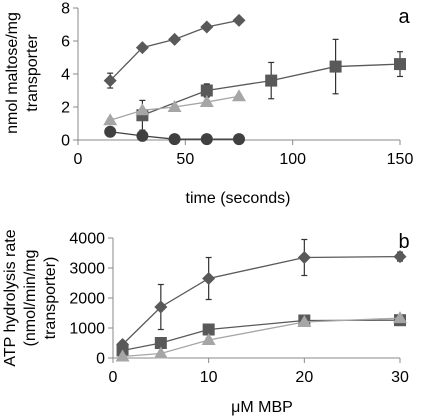 The height and width of the screenshot is (417, 425). Describe the element at coordinates (78, 159) in the screenshot. I see `panel-a-x-tick-label: 0` at that location.